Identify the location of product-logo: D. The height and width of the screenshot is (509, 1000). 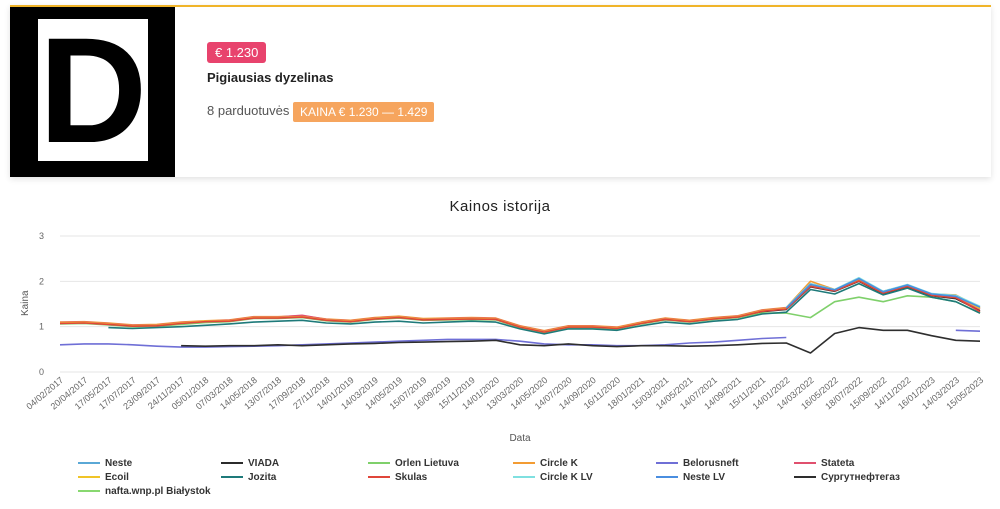
(92, 92).